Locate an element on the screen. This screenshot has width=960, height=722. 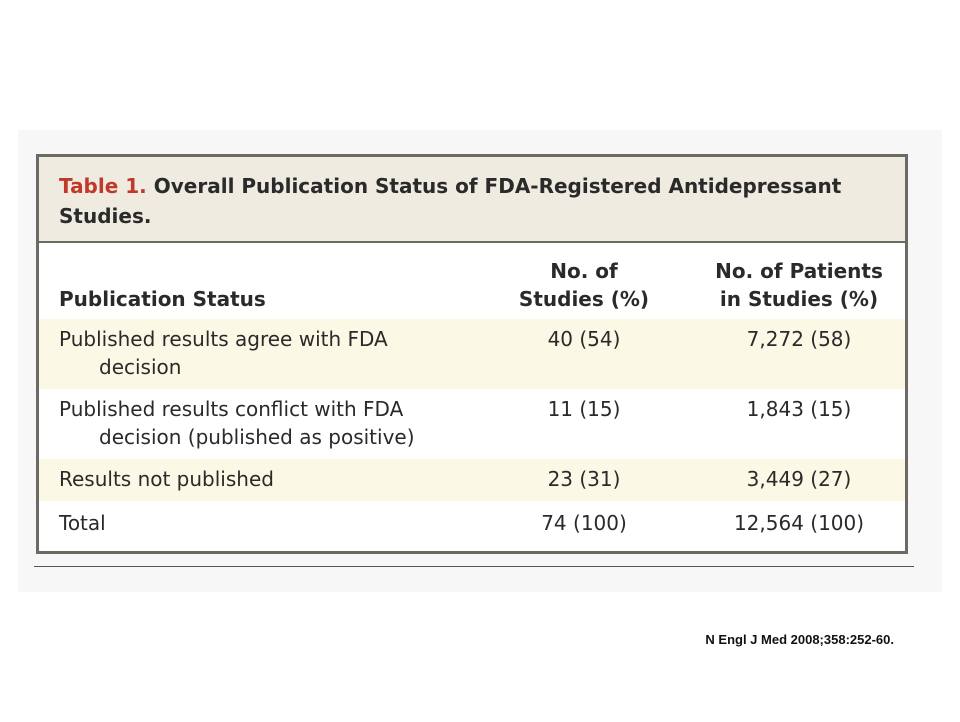
table-row: Results not published 23 (31) 3,449 (27) is located at coordinates (472, 480).